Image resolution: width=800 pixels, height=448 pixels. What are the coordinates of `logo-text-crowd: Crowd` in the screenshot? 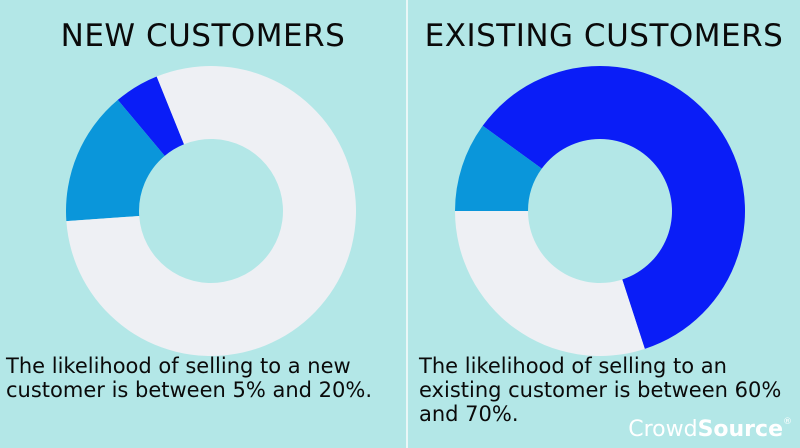 It's located at (663, 429).